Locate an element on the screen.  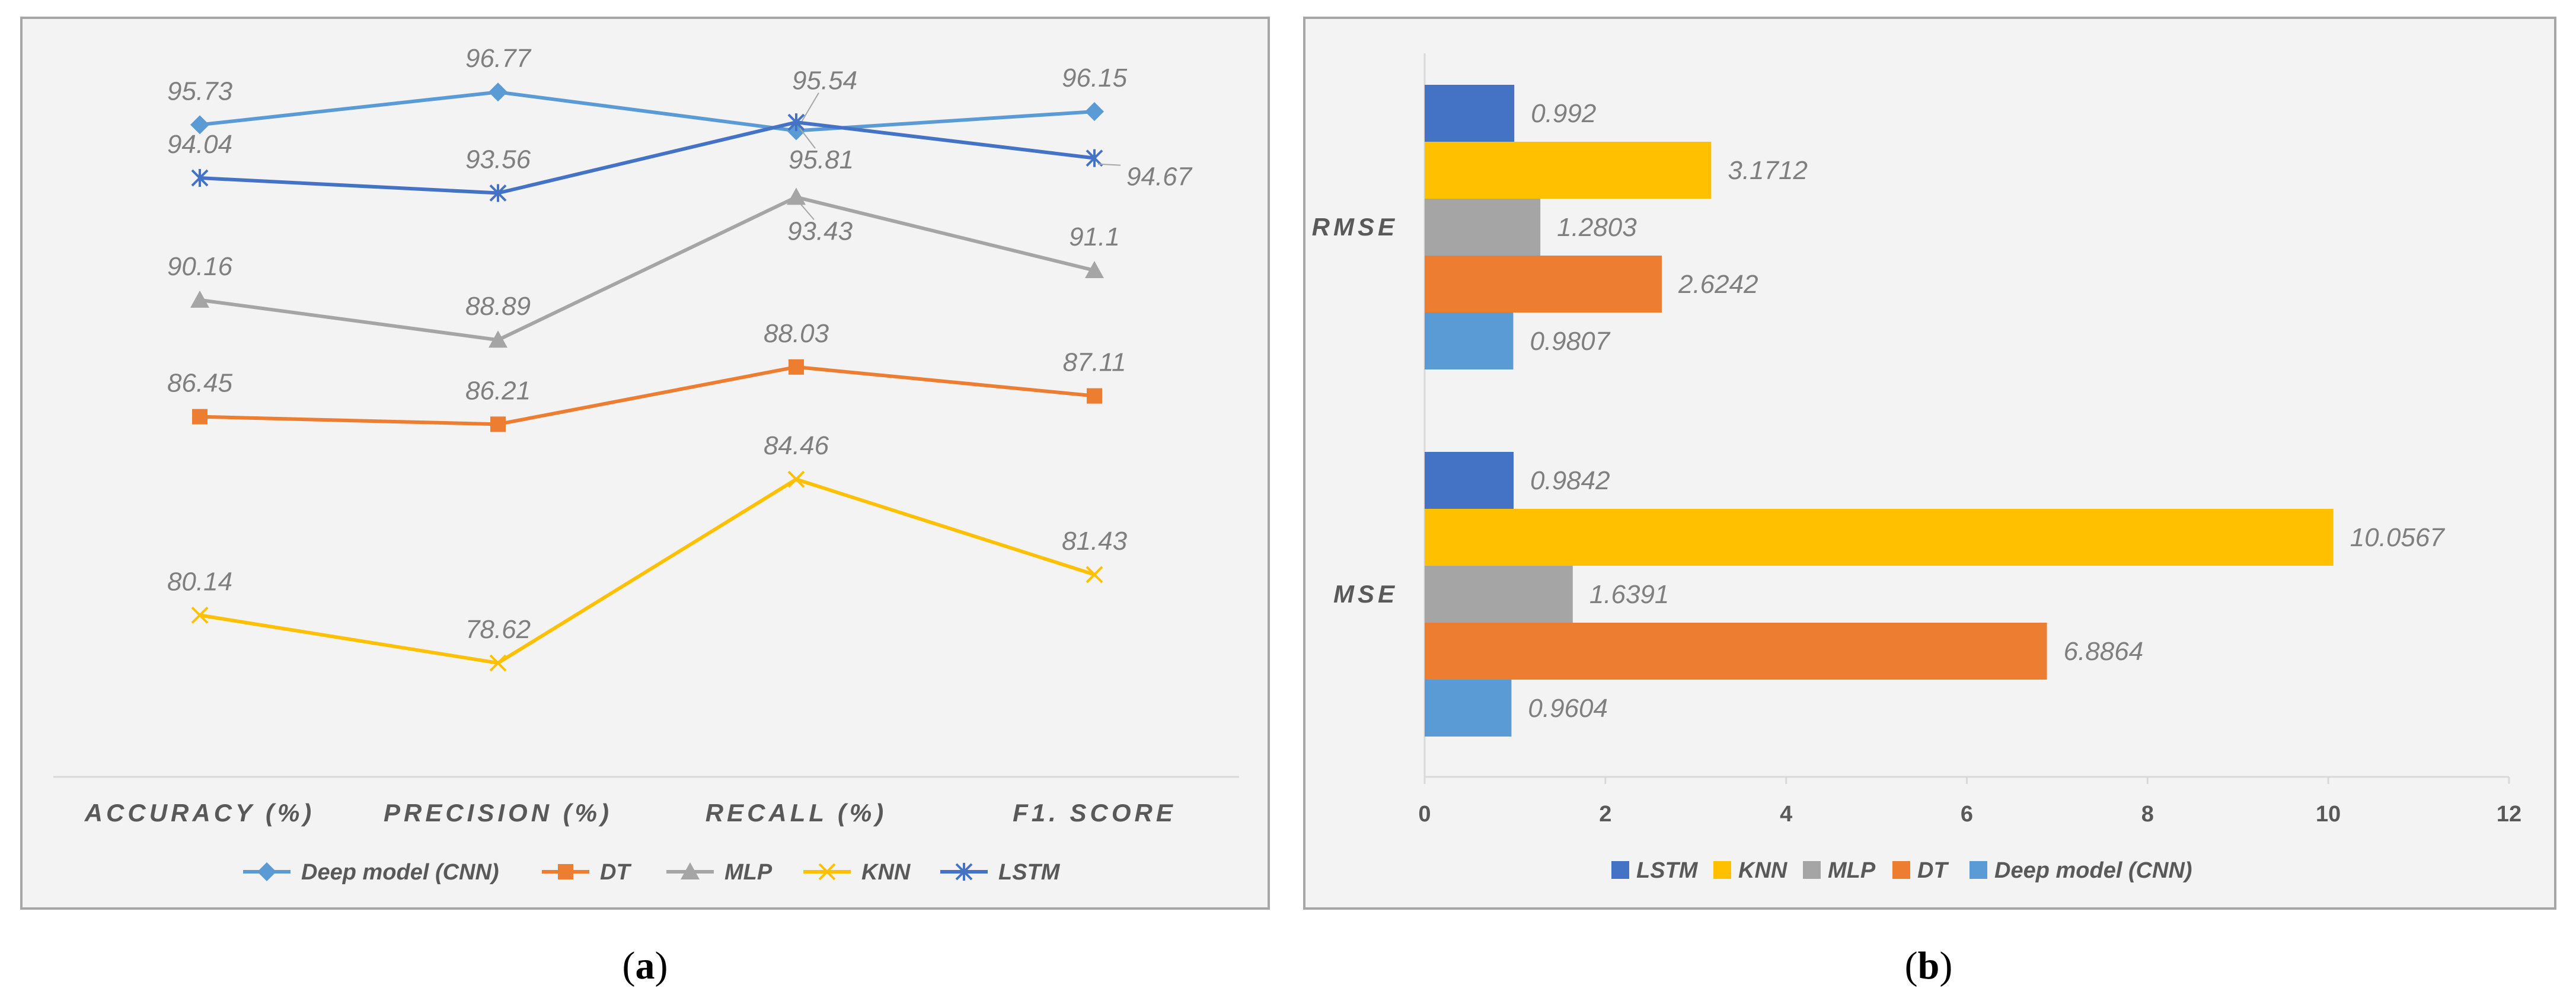
data-label: 90.16 is located at coordinates (200, 266).